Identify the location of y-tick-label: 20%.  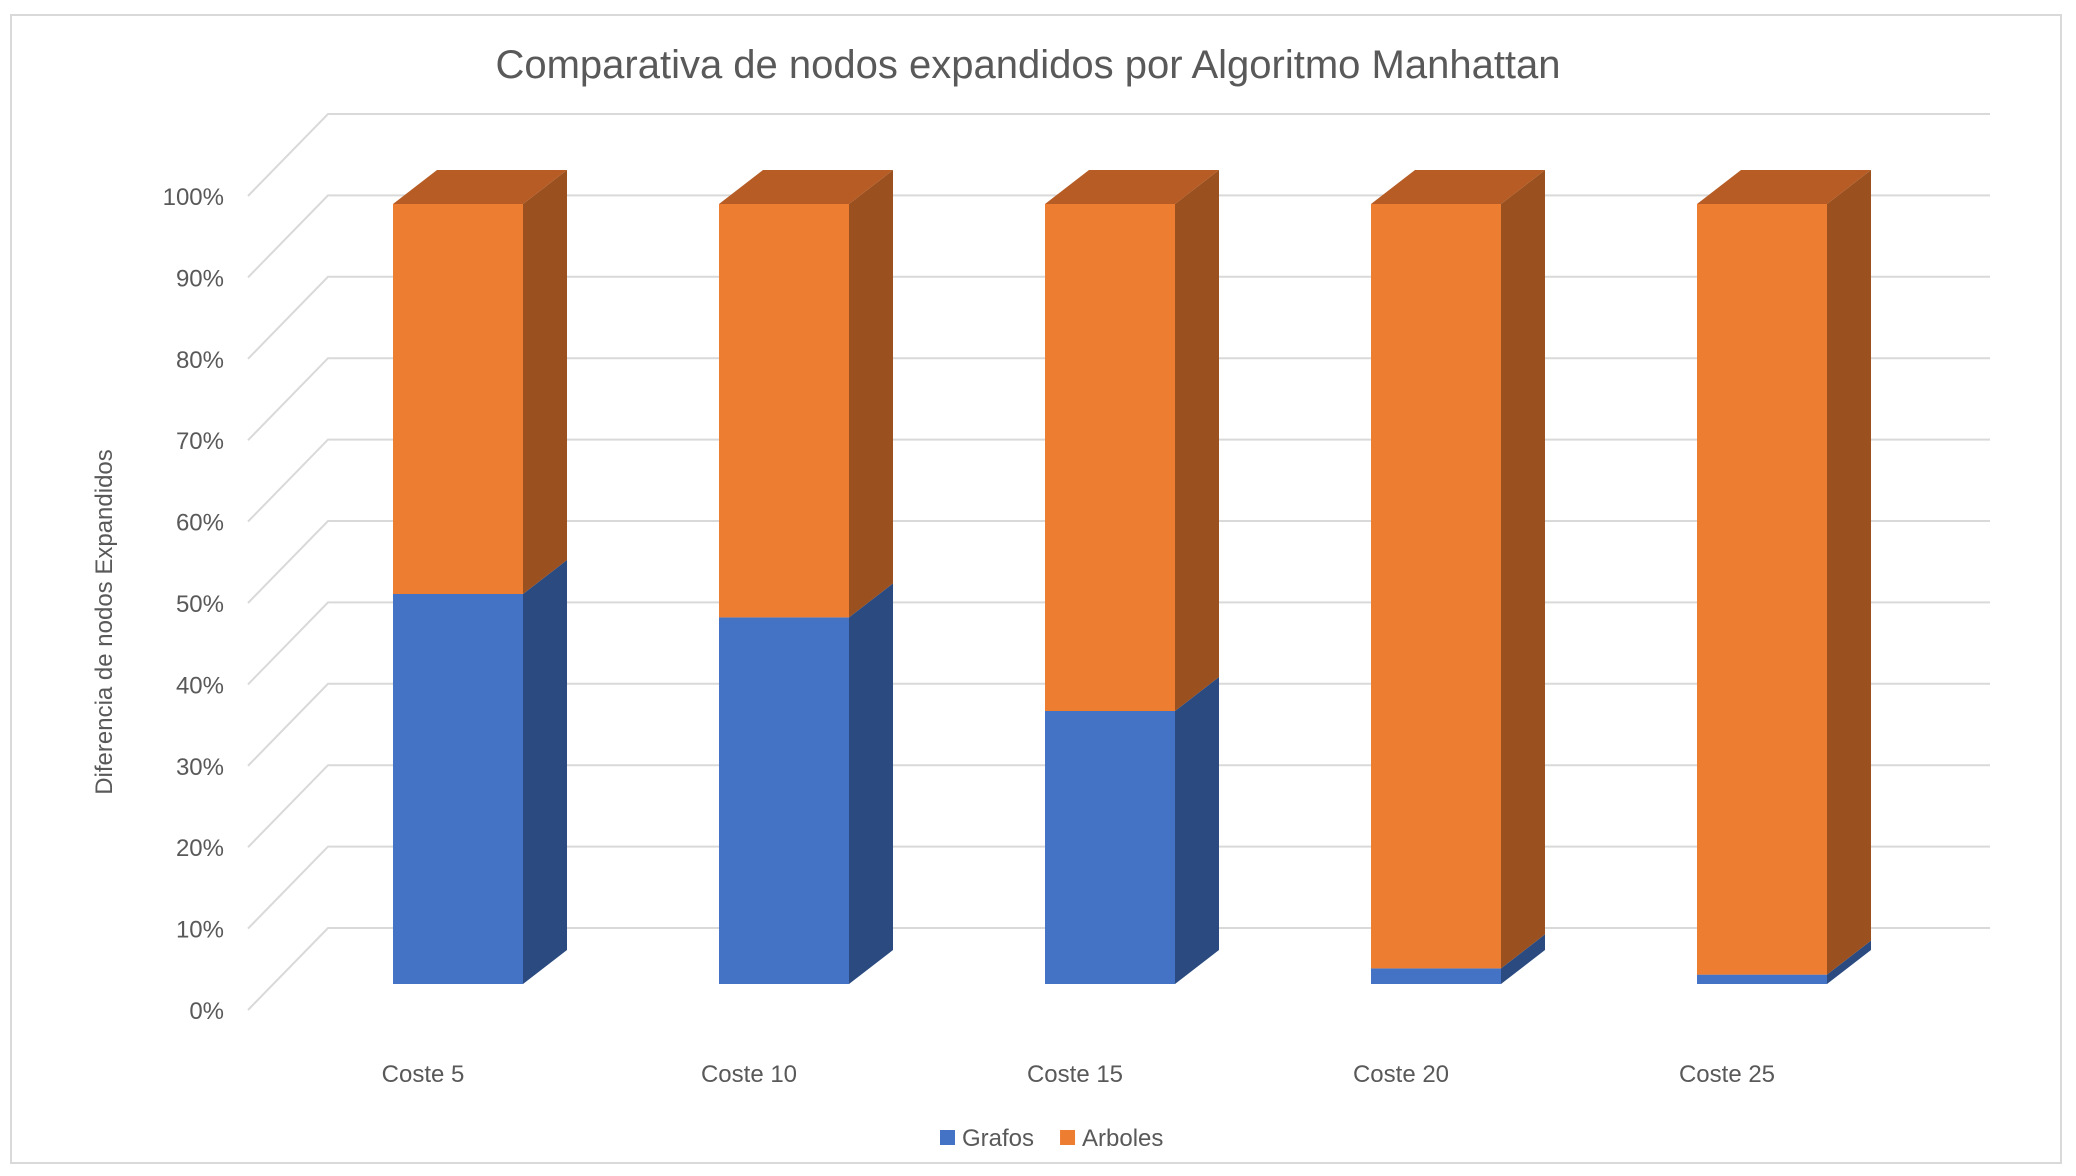
(200, 848).